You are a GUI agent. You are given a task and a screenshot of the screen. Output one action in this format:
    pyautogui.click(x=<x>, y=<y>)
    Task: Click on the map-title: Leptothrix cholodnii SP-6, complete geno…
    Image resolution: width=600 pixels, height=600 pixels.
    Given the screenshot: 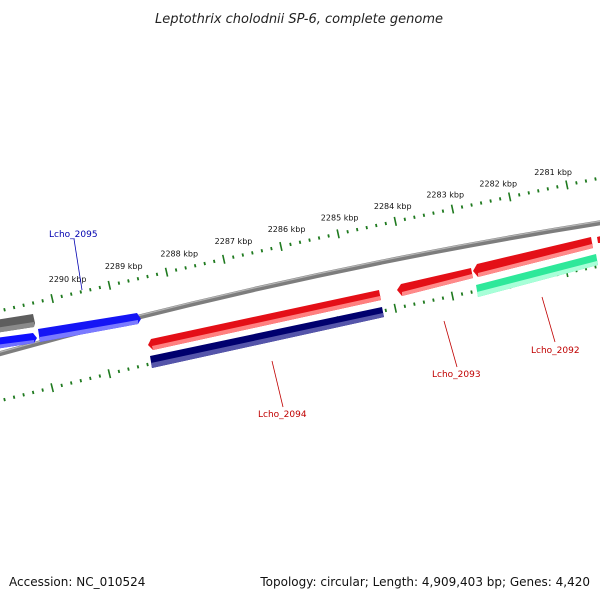 What is the action you would take?
    pyautogui.click(x=299, y=19)
    